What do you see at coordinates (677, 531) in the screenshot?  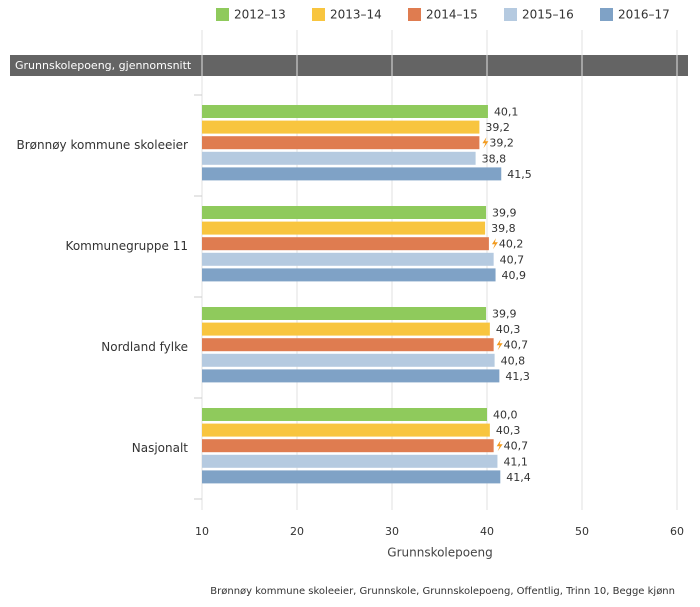 I see `x-tick-label: 60` at bounding box center [677, 531].